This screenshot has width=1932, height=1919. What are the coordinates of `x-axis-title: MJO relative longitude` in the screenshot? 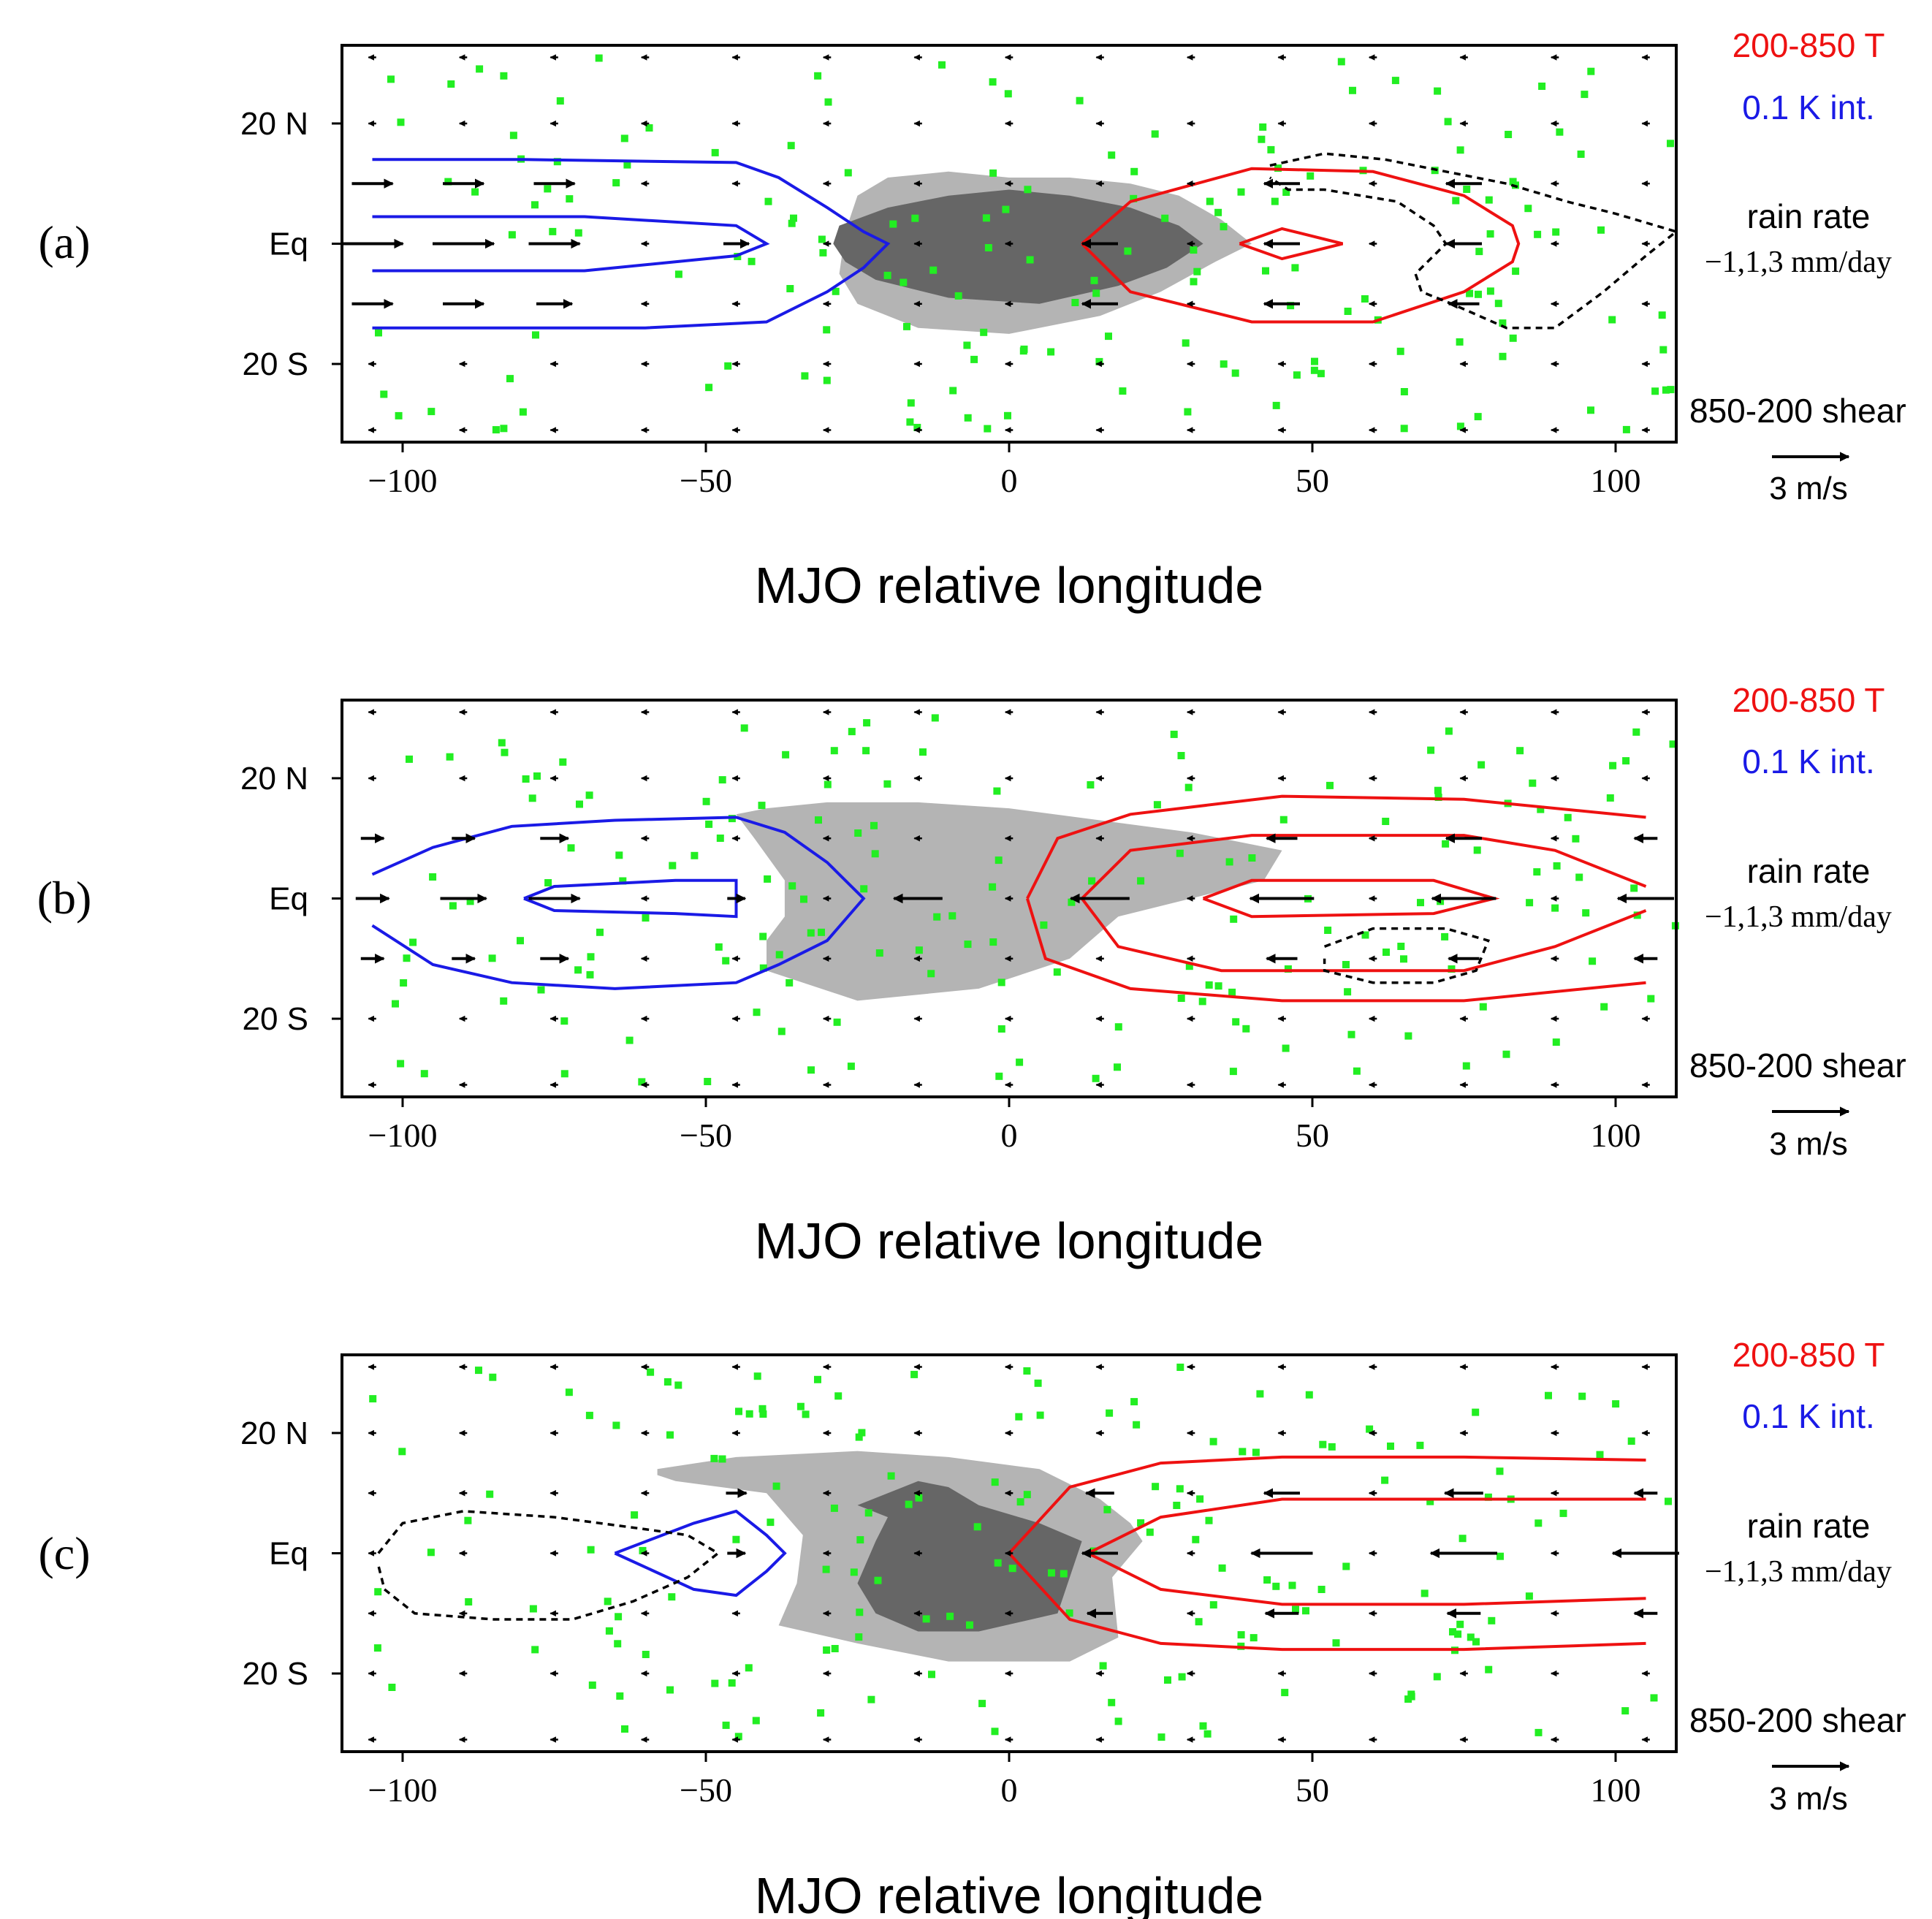 It's located at (1009, 585).